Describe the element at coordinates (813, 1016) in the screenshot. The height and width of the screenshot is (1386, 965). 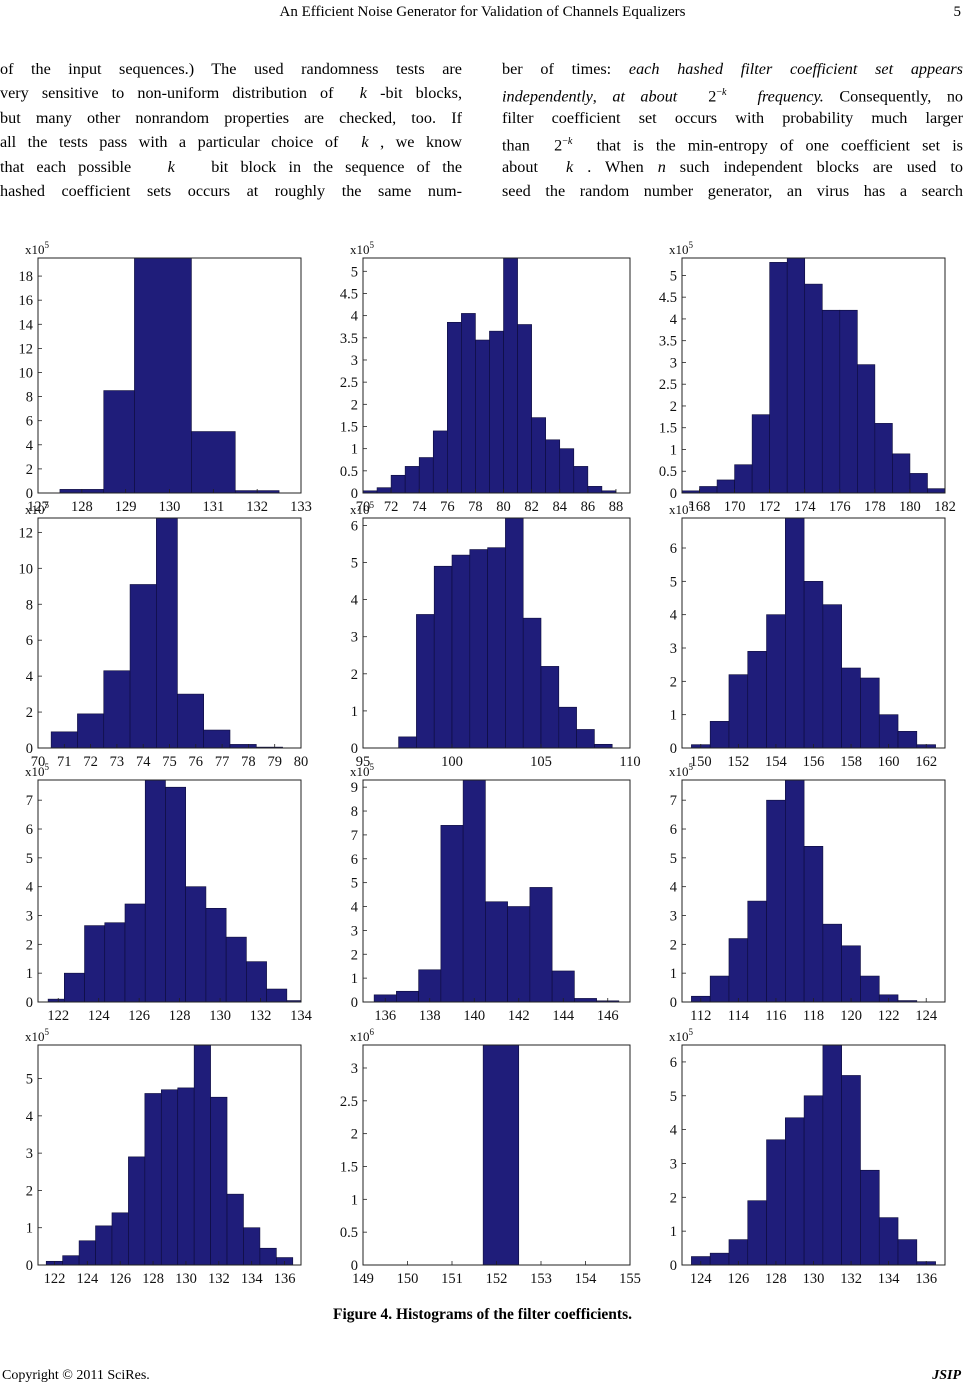
I see `x-tick-label: 118` at that location.